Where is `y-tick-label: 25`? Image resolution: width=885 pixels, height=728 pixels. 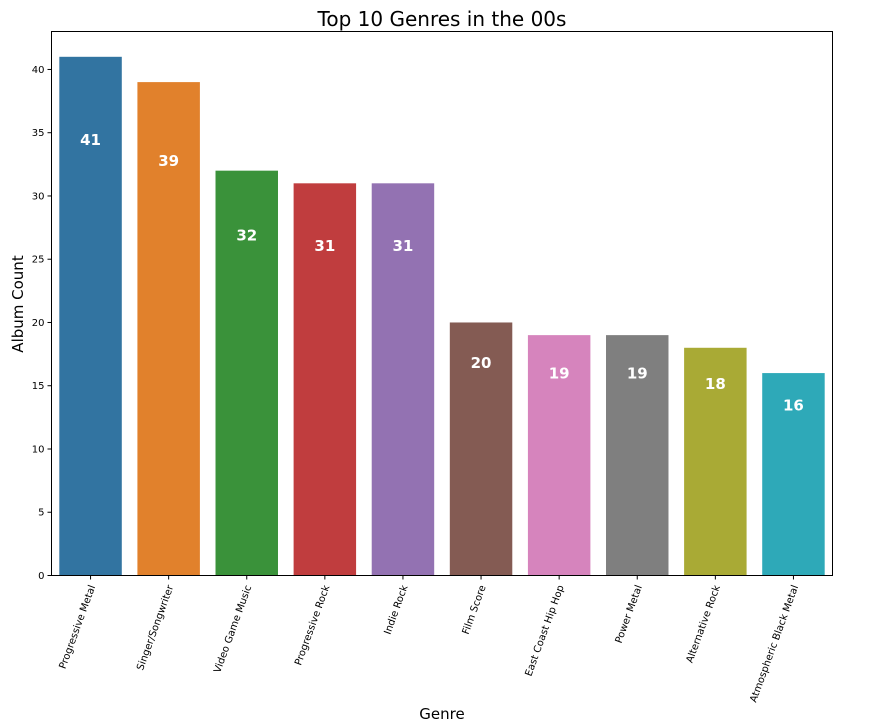 y-tick-label: 25 is located at coordinates (38, 260).